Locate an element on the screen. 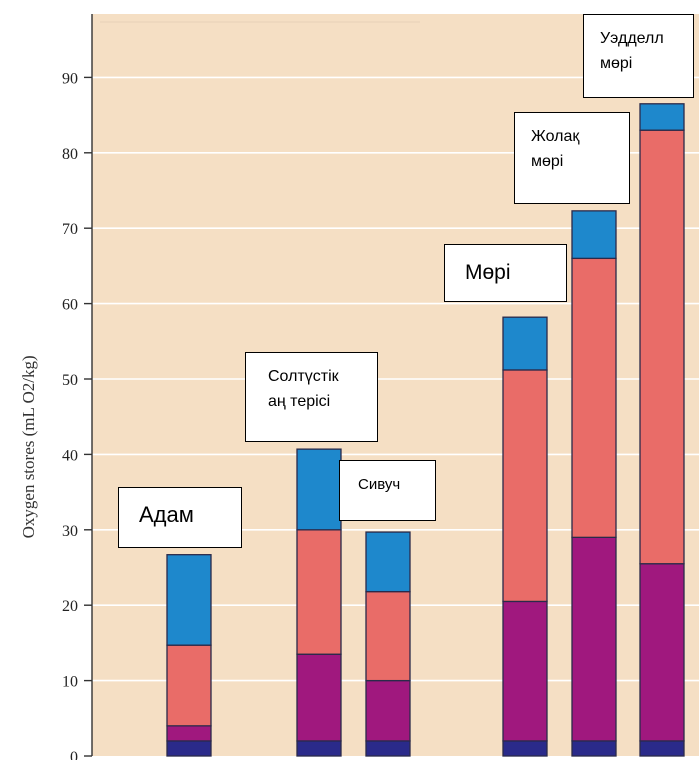 This screenshot has width=699, height=760. y-tick-label: 40 is located at coordinates (70, 455).